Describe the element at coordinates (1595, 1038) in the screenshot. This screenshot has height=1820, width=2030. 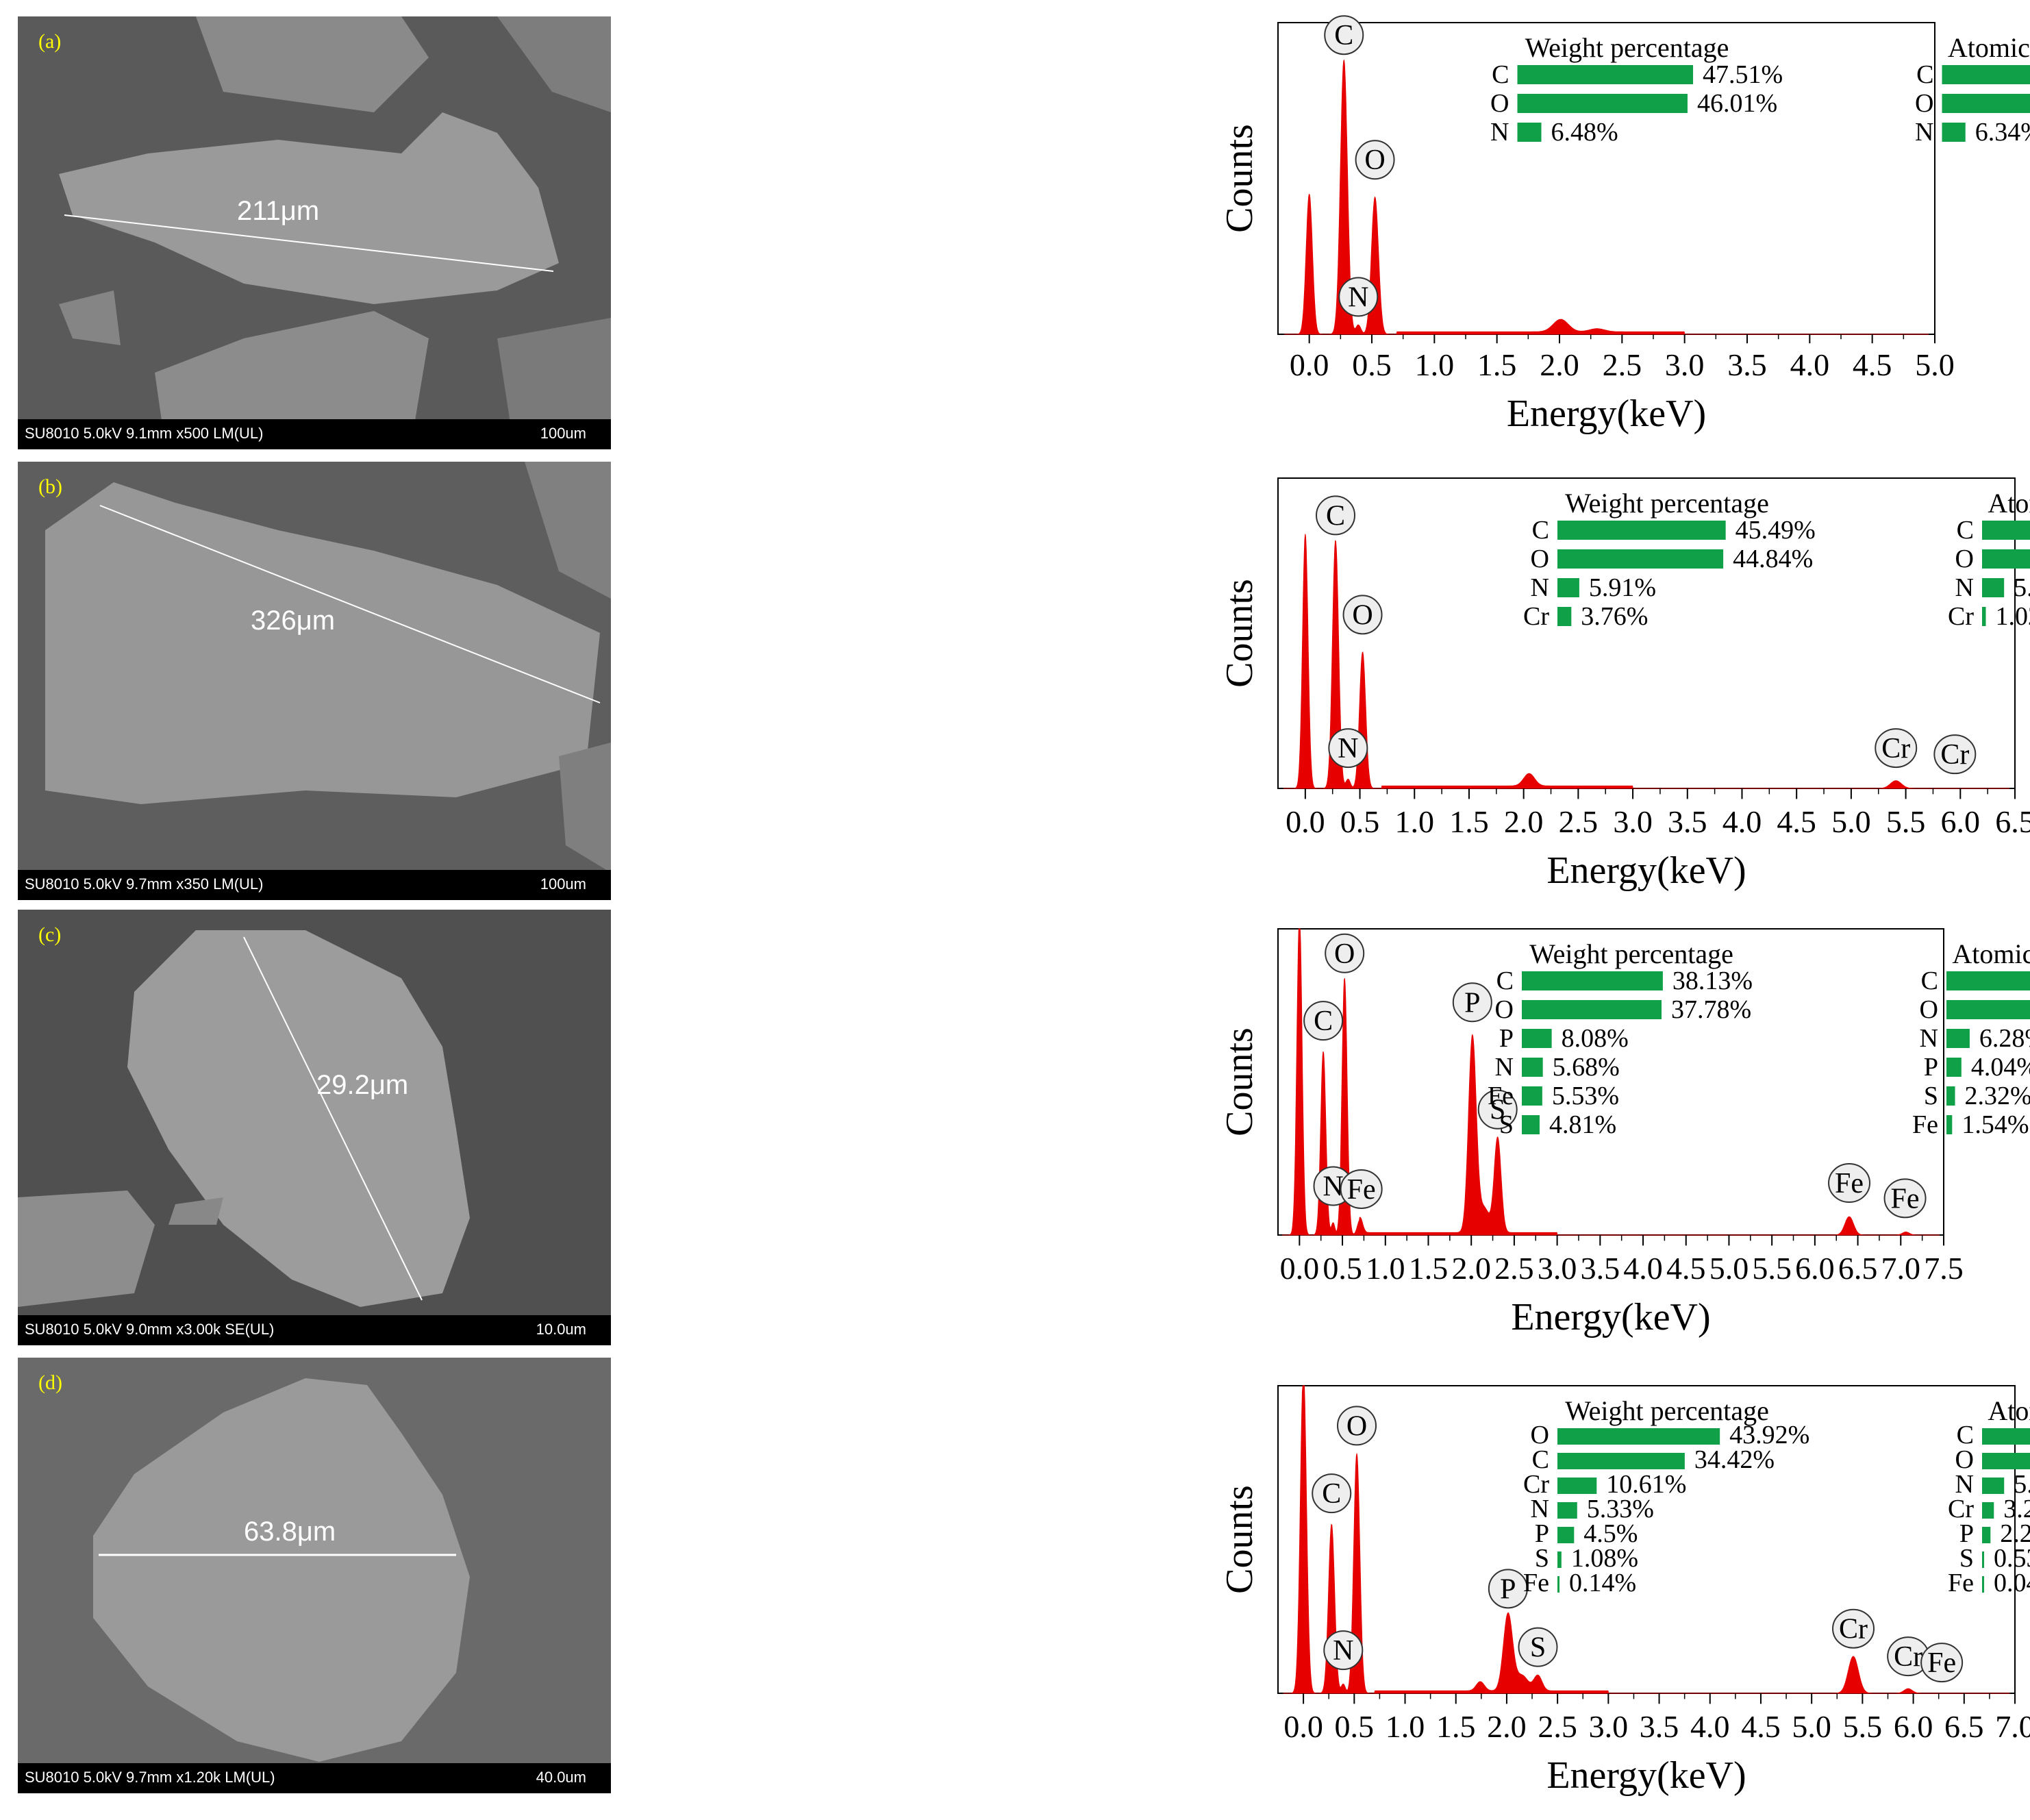
I see `value-label: 8.08%` at that location.